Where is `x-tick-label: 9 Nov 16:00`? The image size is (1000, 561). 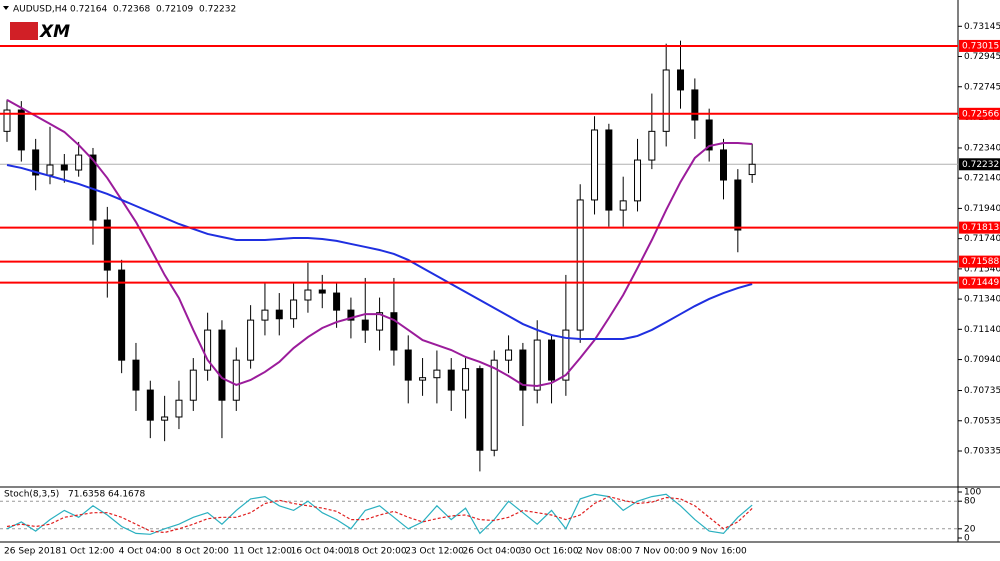
x-tick-label: 9 Nov 16:00 is located at coordinates (719, 552).